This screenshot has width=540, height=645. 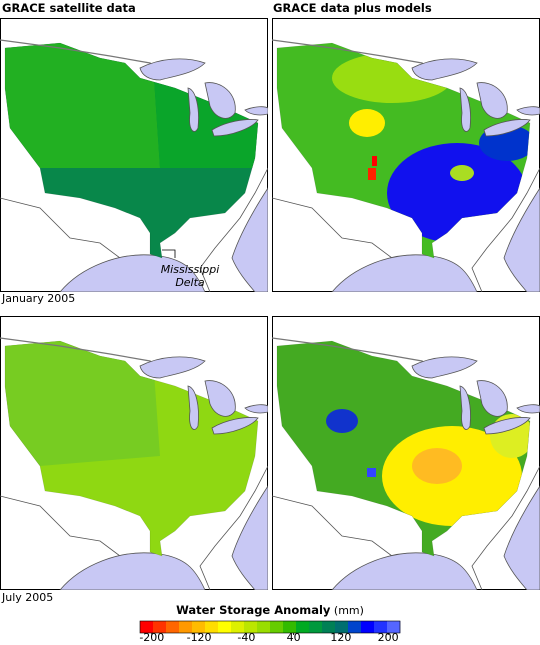 I want to click on annotation: Mississippi Delta, so click(x=190, y=276).